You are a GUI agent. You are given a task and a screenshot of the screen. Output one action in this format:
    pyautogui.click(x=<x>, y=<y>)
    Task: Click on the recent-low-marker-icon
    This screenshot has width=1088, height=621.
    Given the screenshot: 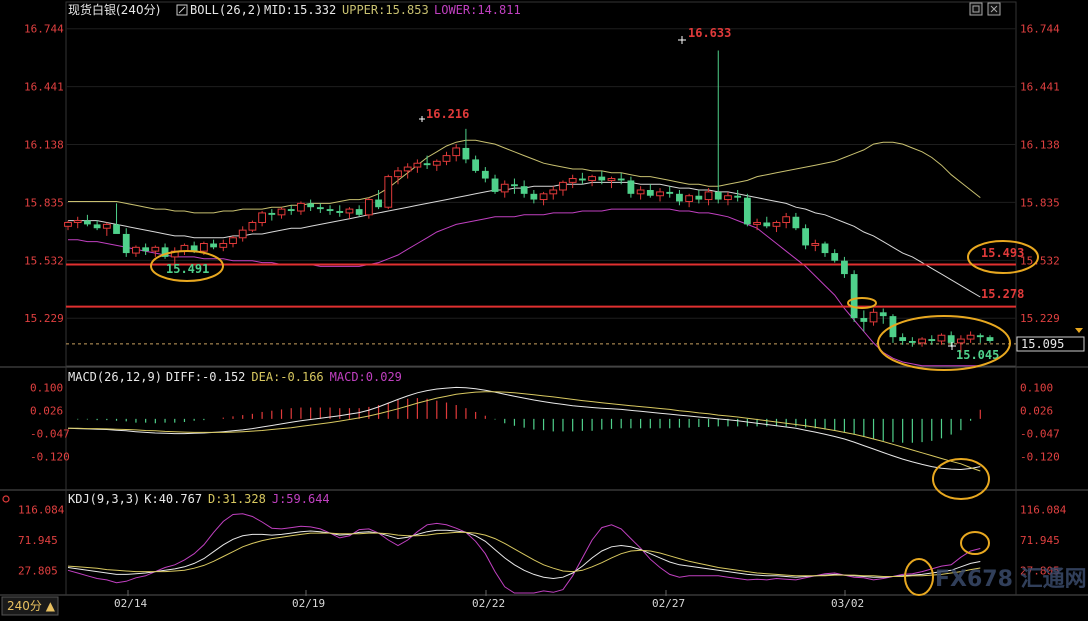 What is the action you would take?
    pyautogui.click(x=952, y=346)
    